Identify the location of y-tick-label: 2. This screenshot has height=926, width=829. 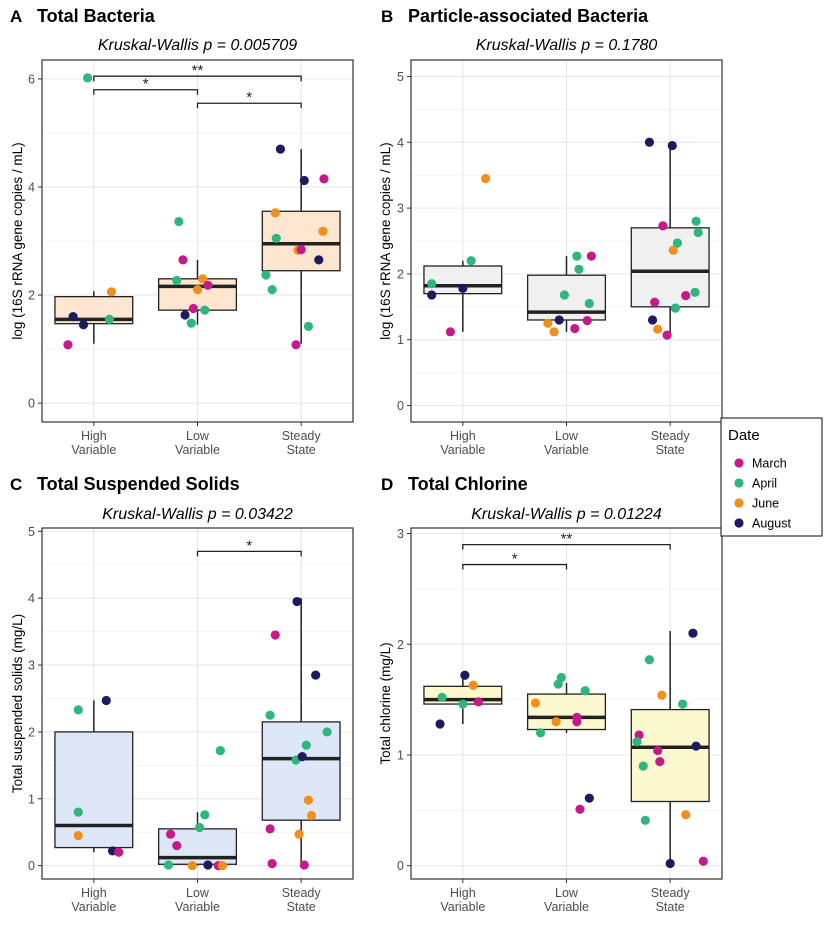
(400, 274).